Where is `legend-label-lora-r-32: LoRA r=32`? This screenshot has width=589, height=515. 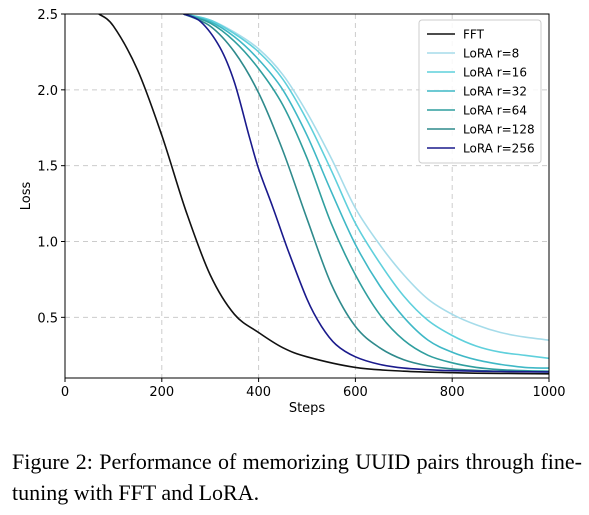
legend-label-lora-r-32: LoRA r=32 is located at coordinates (495, 92).